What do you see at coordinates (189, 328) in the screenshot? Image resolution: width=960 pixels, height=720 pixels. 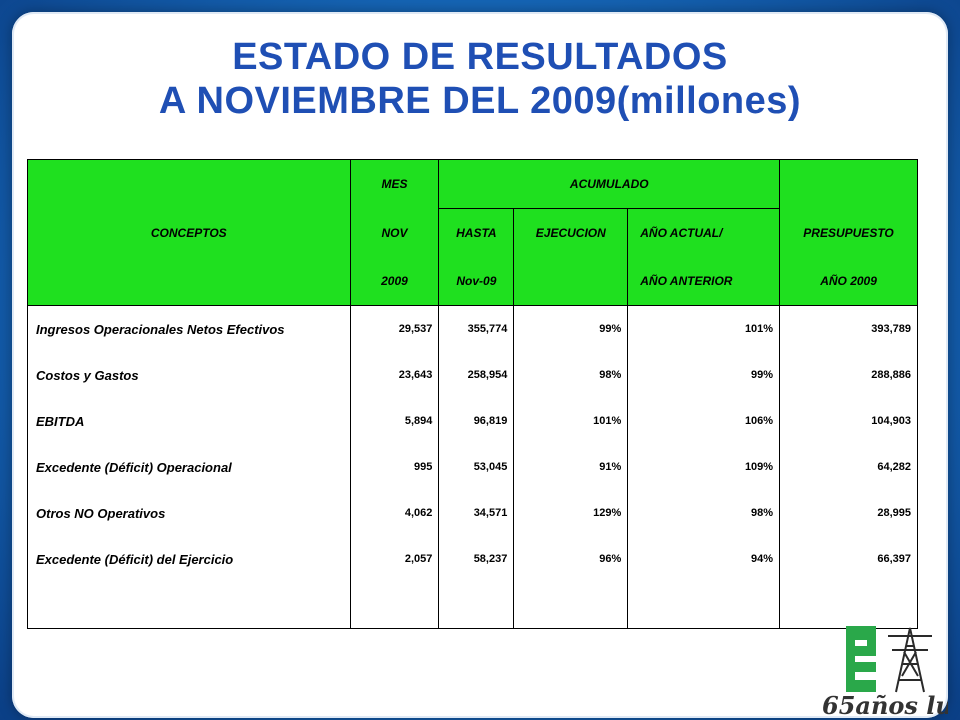 I see `row-concepto: Ingresos Operacionales Netos Efectivos` at bounding box center [189, 328].